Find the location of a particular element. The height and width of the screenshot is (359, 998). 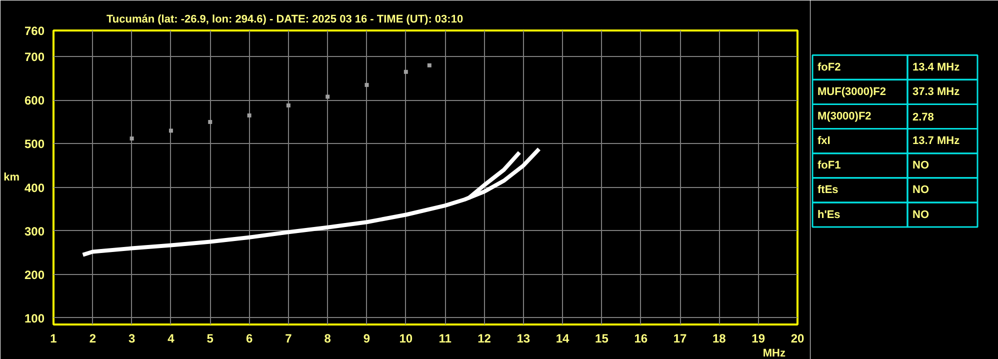

y-tick-label: 600 is located at coordinates (34, 101).